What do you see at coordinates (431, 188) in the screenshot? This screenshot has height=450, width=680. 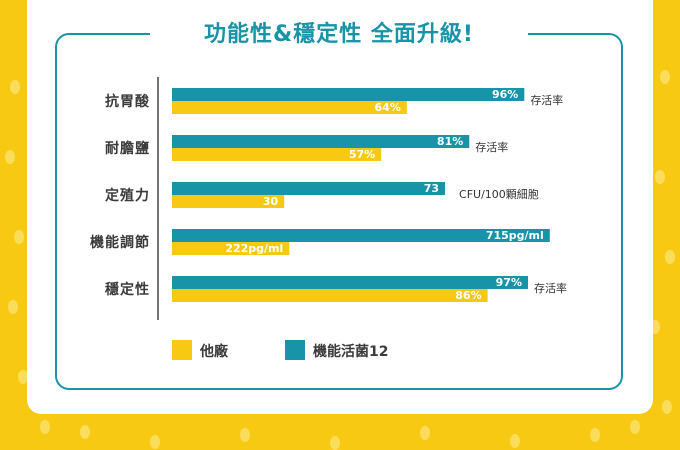 I see `value-label-primary: 73` at bounding box center [431, 188].